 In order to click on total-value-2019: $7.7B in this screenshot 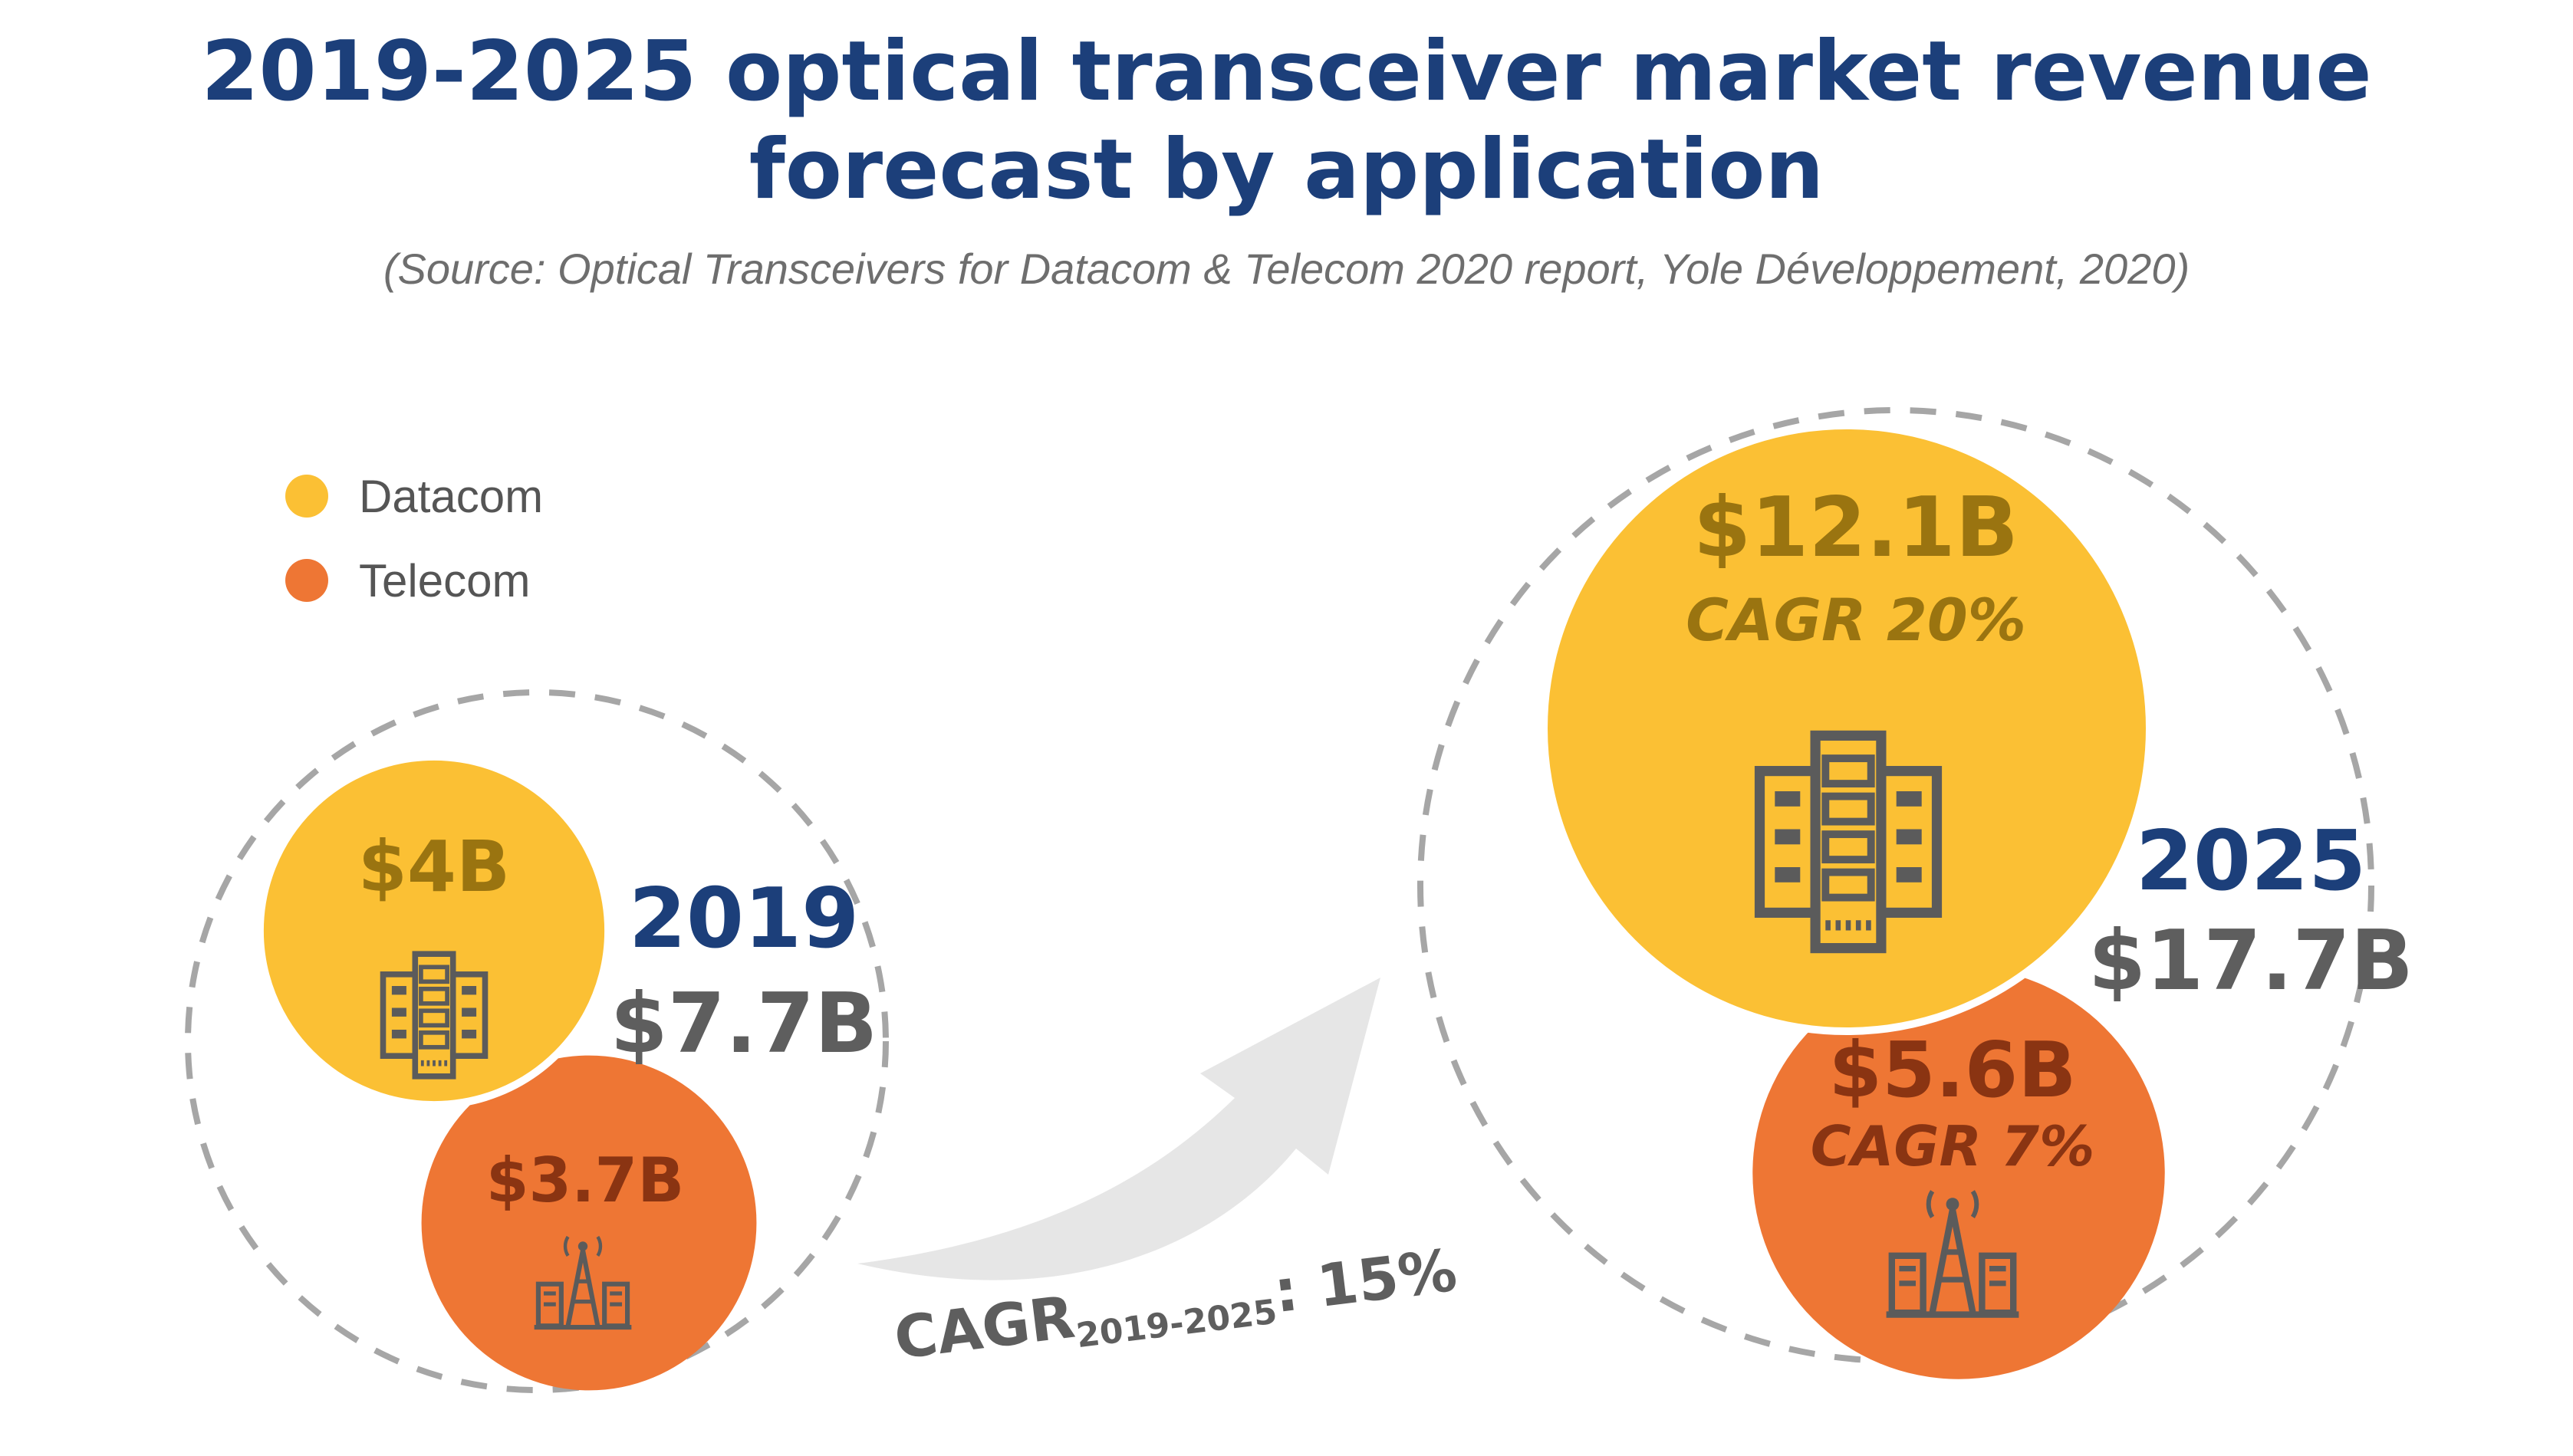, I will do `click(744, 1024)`.